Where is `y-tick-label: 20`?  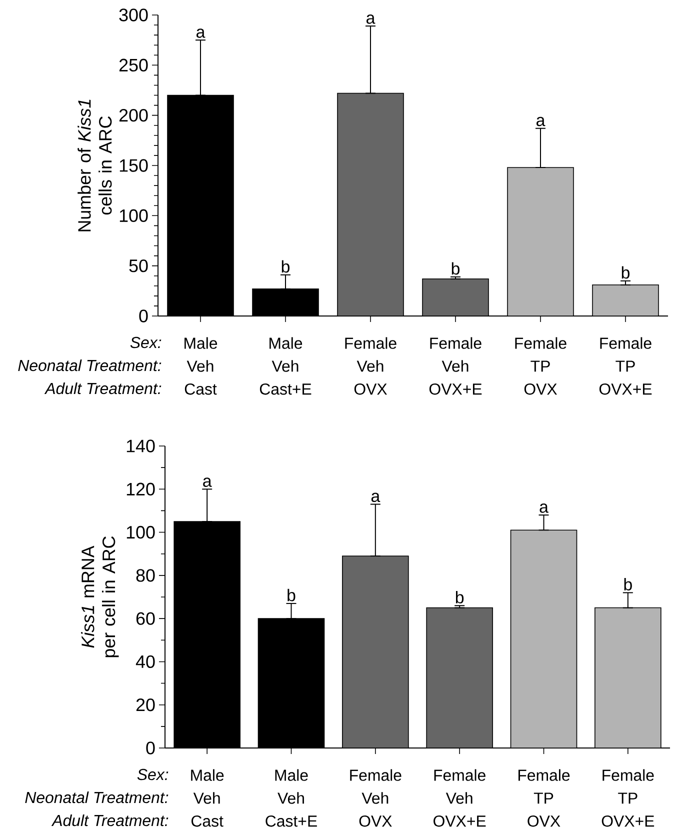 y-tick-label: 20 is located at coordinates (145, 705).